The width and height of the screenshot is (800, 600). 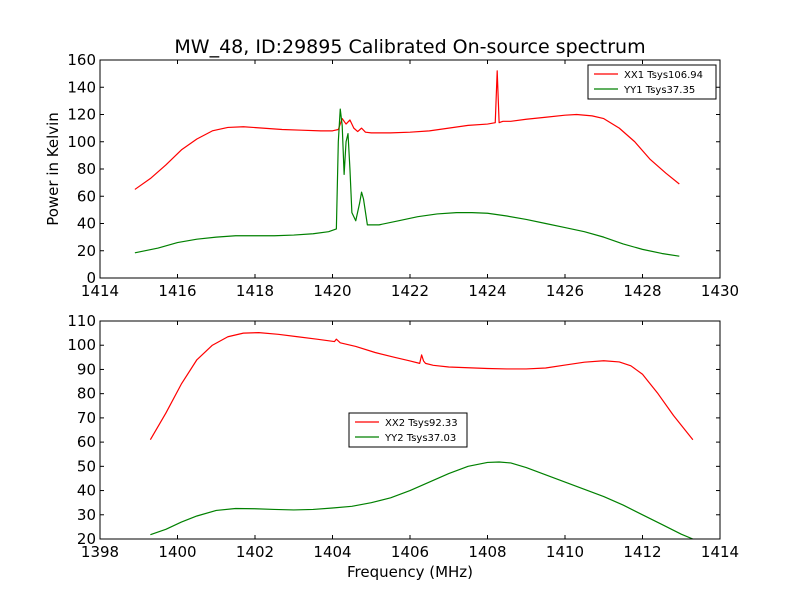 I want to click on x-tick-label: 1408, so click(x=487, y=552).